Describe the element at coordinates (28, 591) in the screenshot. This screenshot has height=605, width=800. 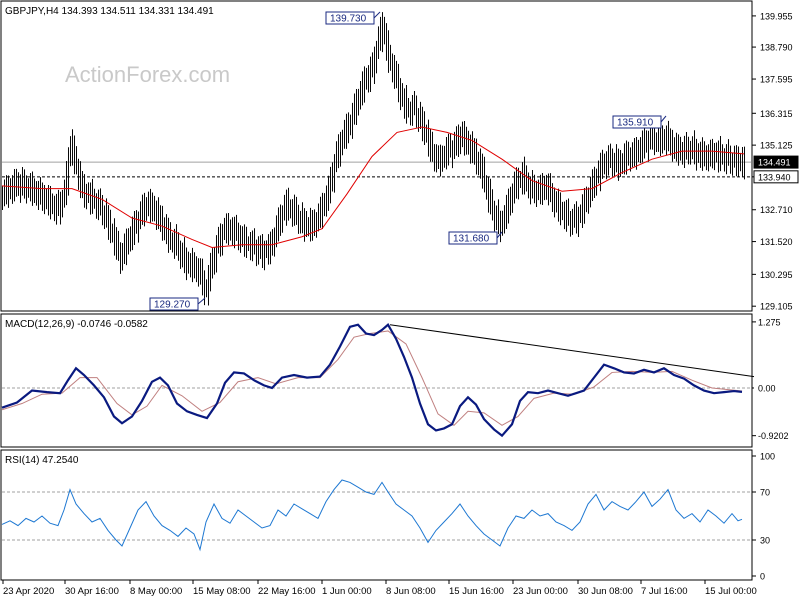
I see `time-tick-label: 23 Apr 2020` at that location.